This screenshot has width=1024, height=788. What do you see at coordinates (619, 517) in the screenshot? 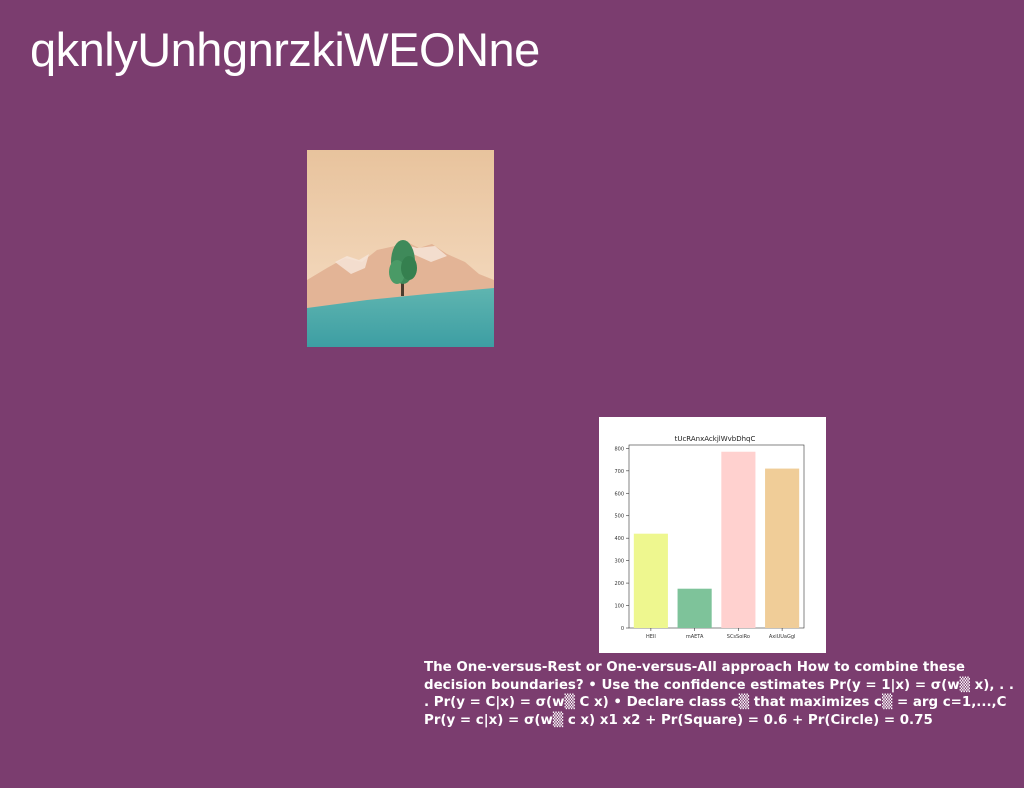
I see `y-tick-label: 500` at bounding box center [619, 517].